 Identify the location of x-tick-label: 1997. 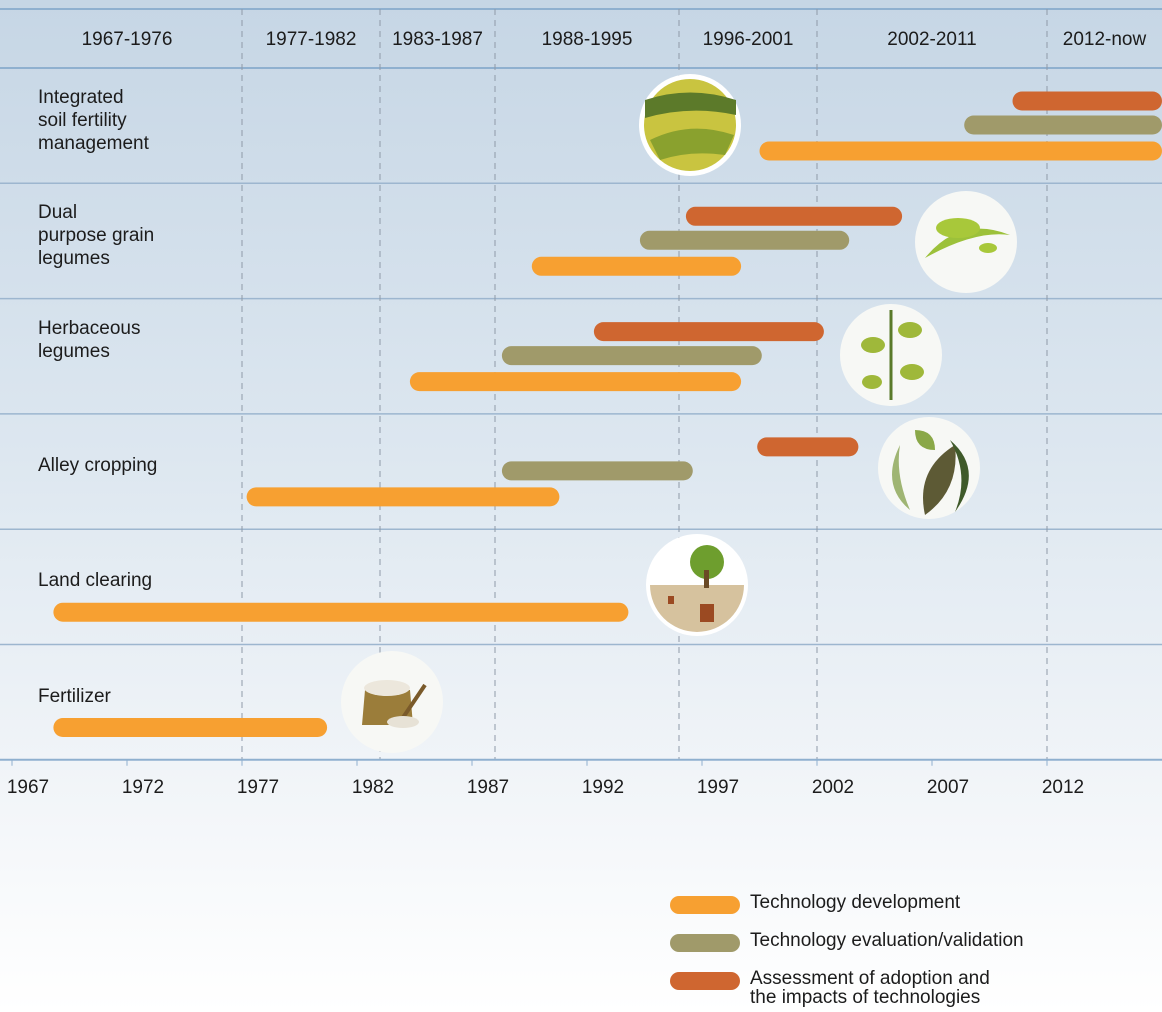
(718, 787).